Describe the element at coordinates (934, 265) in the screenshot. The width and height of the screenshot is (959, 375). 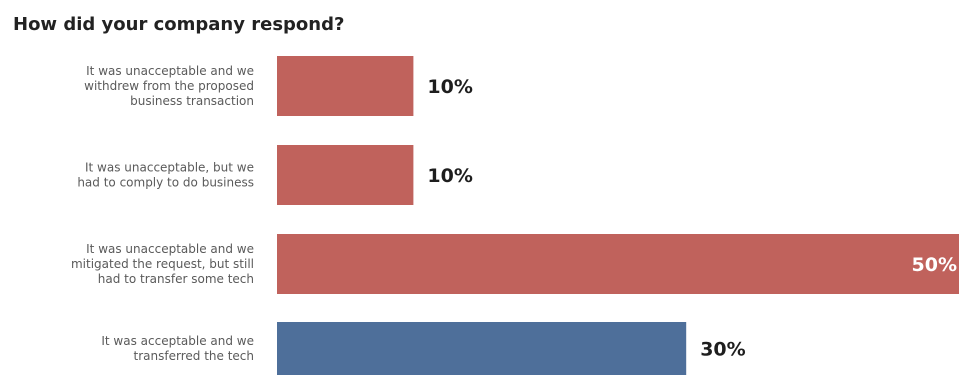
I see `value-label-3: 50%` at that location.